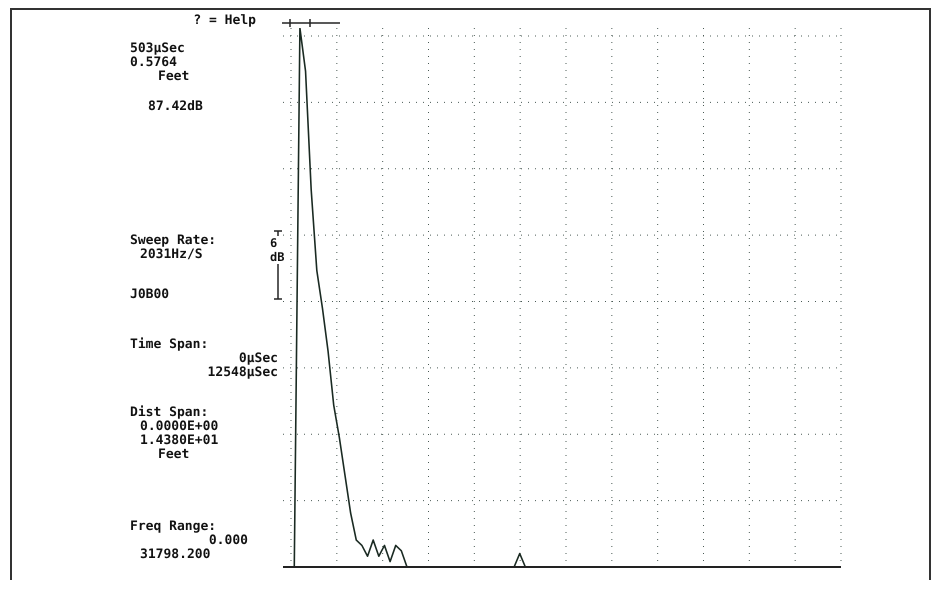  What do you see at coordinates (157, 48) in the screenshot?
I see `text: 503µSec` at bounding box center [157, 48].